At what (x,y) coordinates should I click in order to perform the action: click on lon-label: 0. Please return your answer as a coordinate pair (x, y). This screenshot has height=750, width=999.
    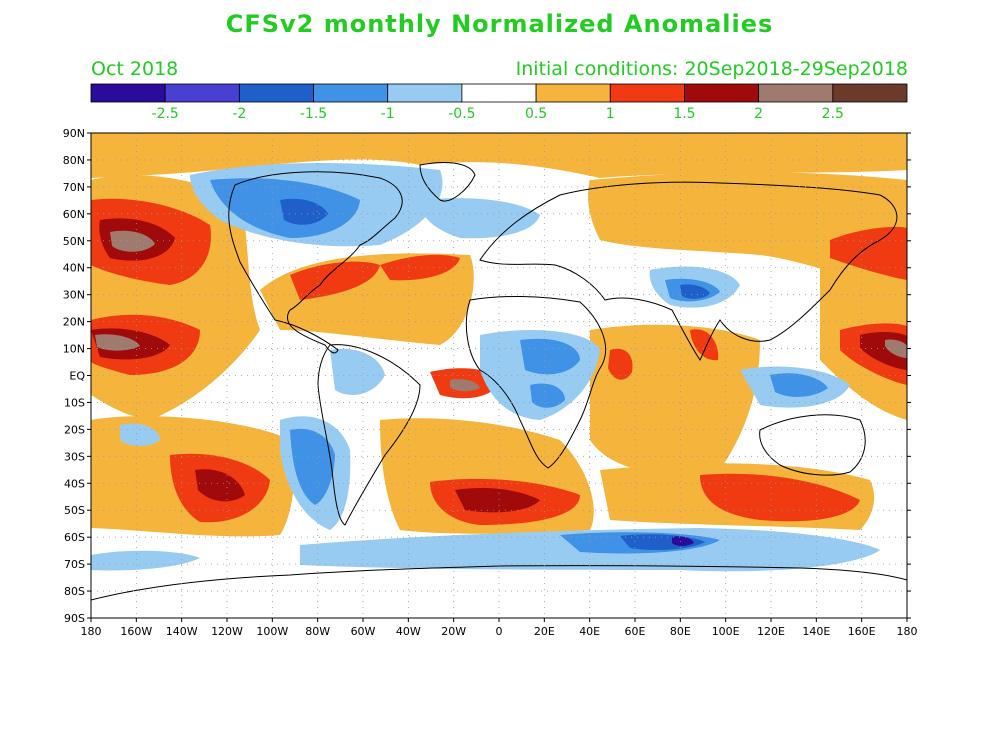
    Looking at the image, I should click on (499, 631).